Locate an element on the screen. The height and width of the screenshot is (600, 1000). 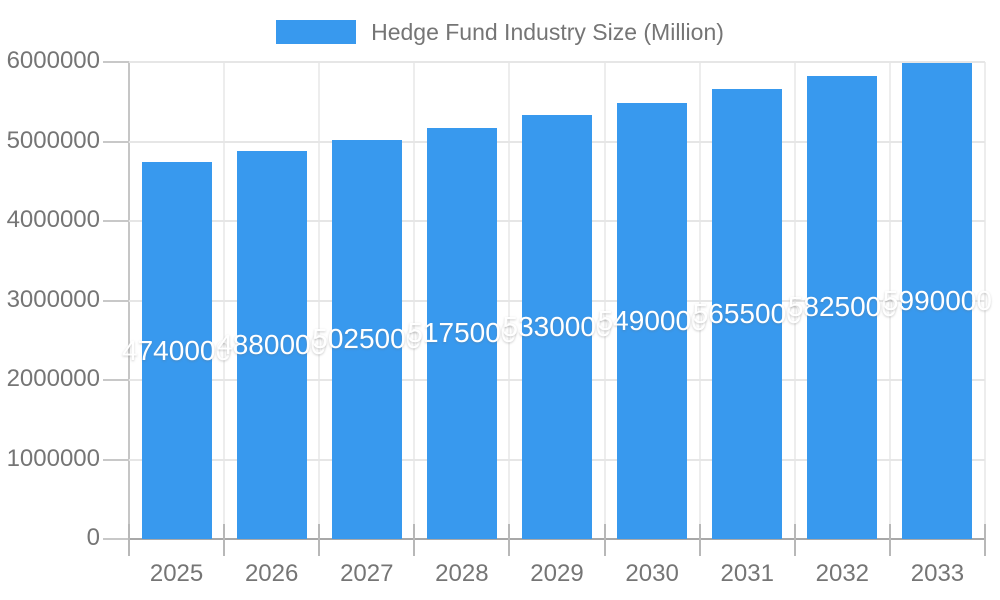
x-axis-line is located at coordinates (544, 539).